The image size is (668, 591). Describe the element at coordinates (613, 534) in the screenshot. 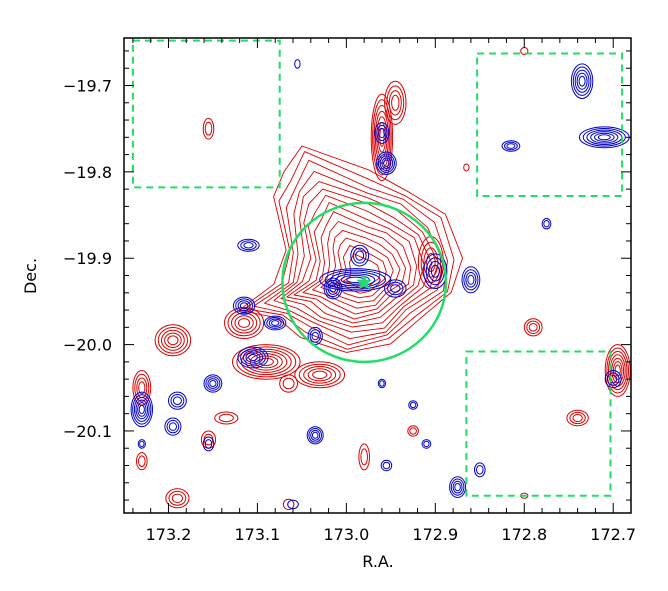

I see `x-tick-label: 172.7` at that location.